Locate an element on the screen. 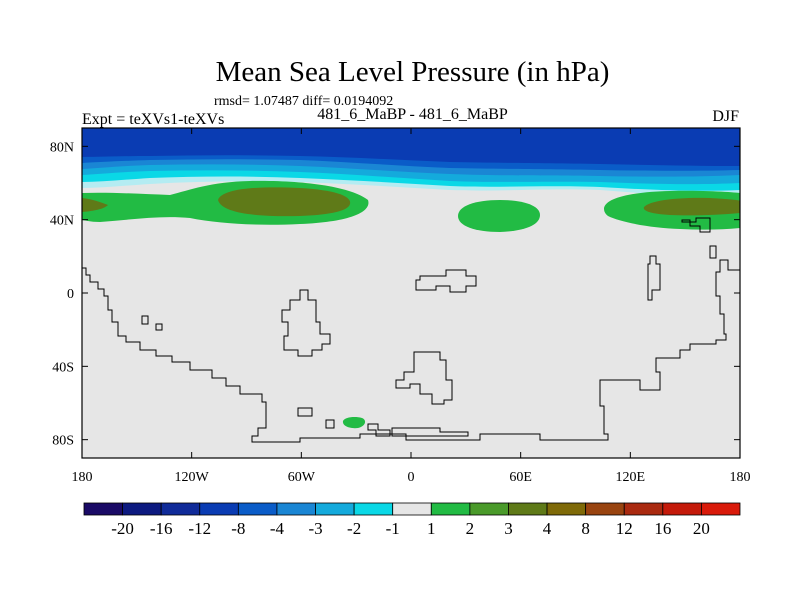  x-tick-label: 120W is located at coordinates (192, 477).